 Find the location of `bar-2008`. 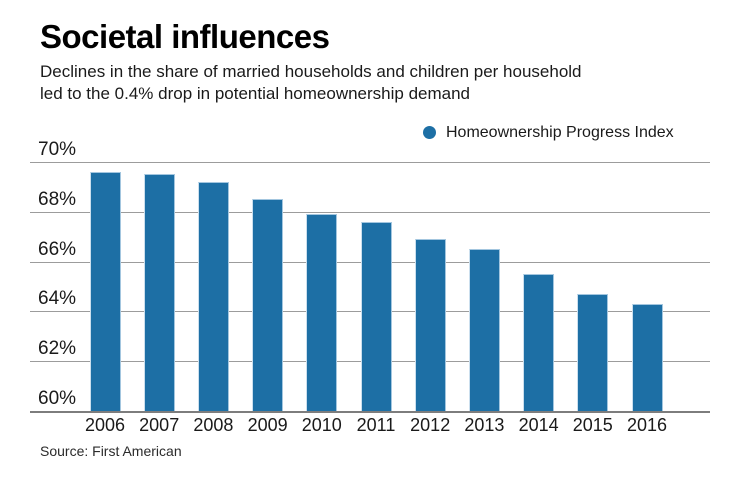

bar-2008 is located at coordinates (213, 296).